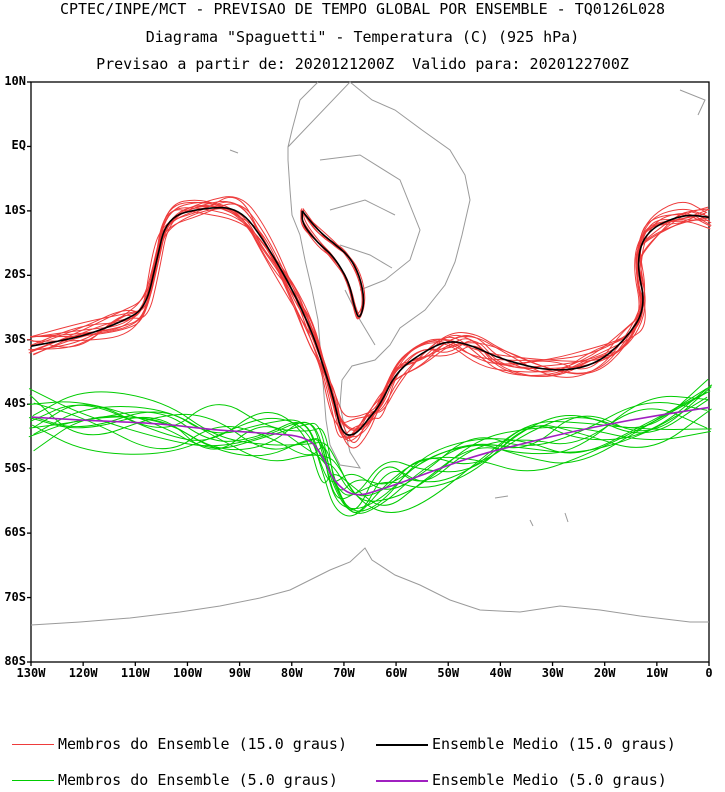 The width and height of the screenshot is (725, 792). What do you see at coordinates (291, 673) in the screenshot?
I see `lon-label-80W: 80W` at bounding box center [291, 673].